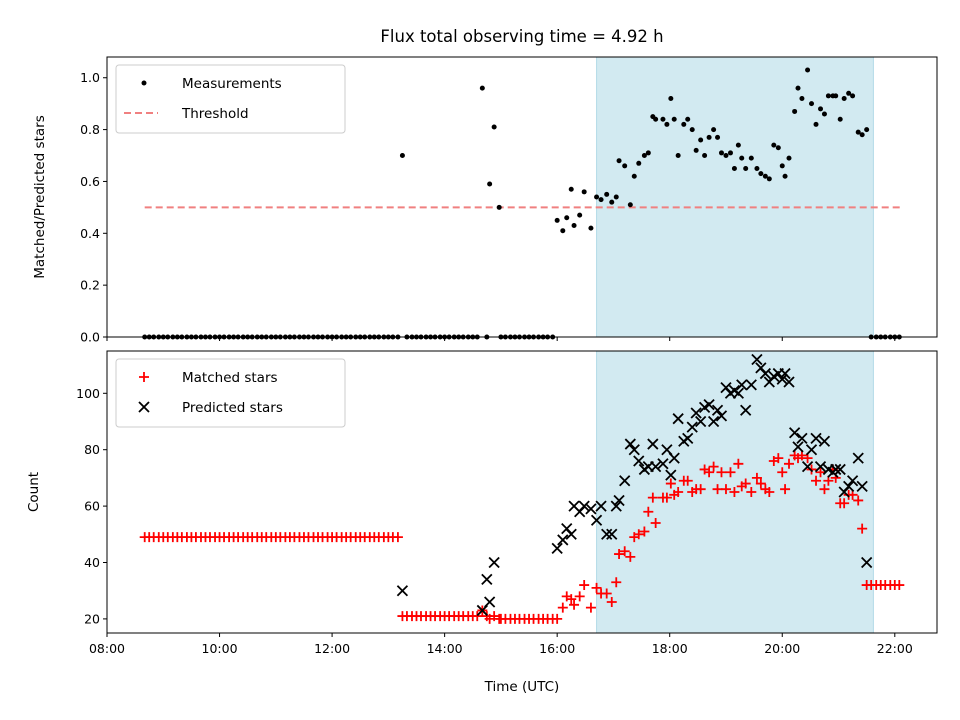 Image resolution: width=960 pixels, height=720 pixels. What do you see at coordinates (107, 648) in the screenshot?
I see `x-tick-label: 08:00` at bounding box center [107, 648].